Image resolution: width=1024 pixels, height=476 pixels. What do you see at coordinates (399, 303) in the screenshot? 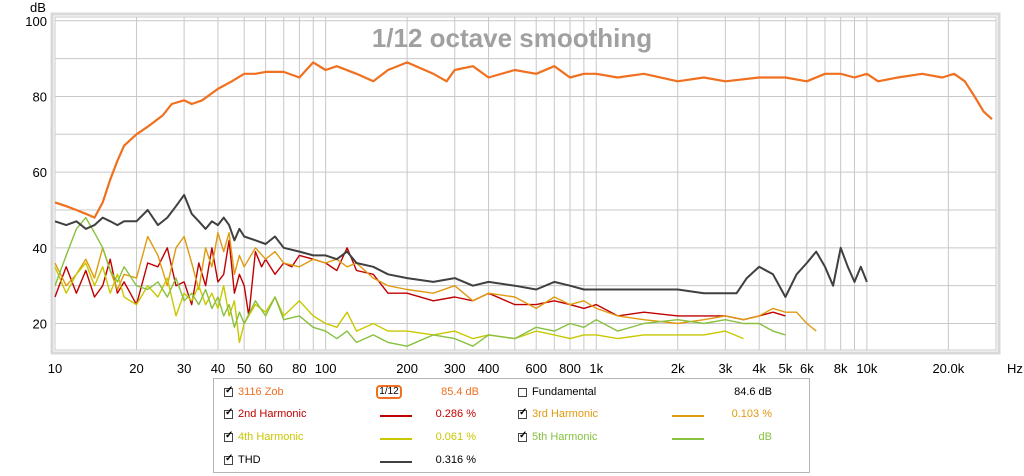
I see `series-line-4th-harmonic` at bounding box center [399, 303].